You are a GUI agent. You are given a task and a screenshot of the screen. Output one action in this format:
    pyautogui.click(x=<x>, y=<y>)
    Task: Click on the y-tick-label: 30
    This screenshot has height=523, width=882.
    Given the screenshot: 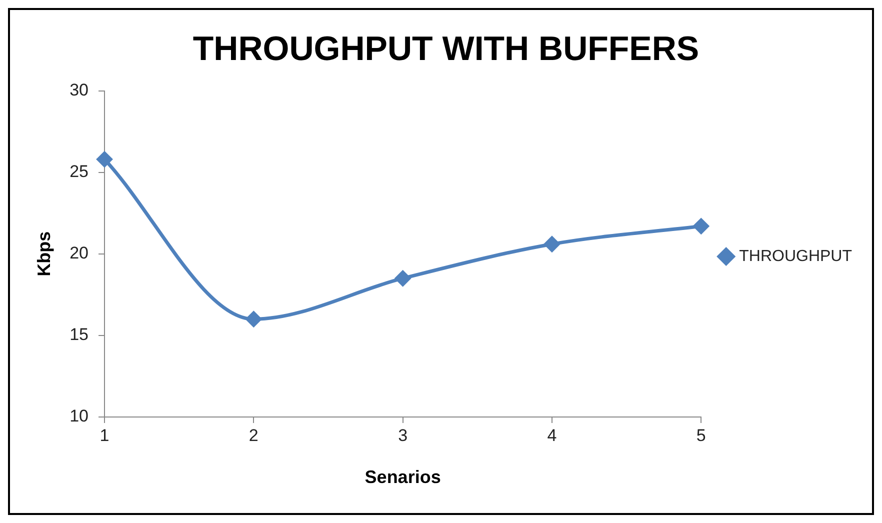 What is the action you would take?
    pyautogui.click(x=79, y=90)
    